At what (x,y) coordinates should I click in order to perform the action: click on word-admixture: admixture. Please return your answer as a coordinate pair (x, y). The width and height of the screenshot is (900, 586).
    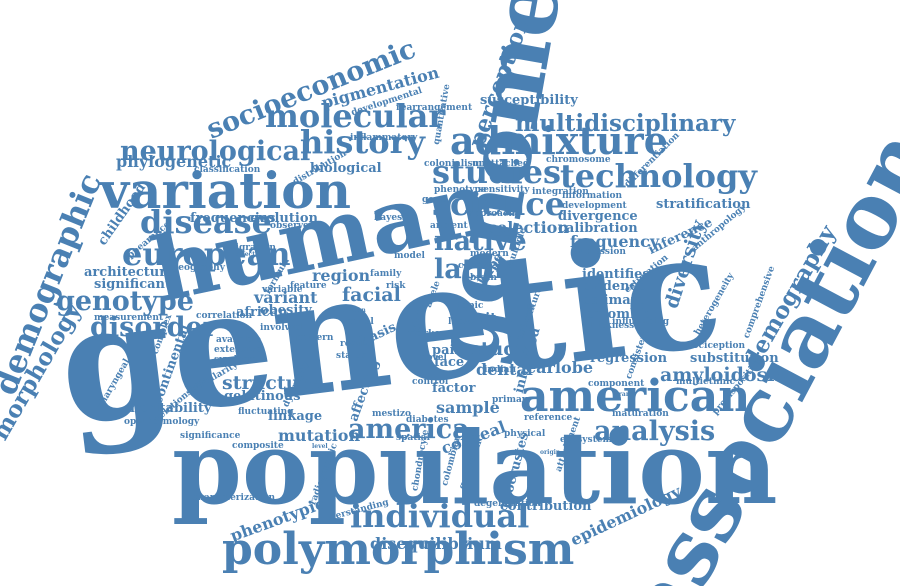
    Looking at the image, I should click on (559, 140).